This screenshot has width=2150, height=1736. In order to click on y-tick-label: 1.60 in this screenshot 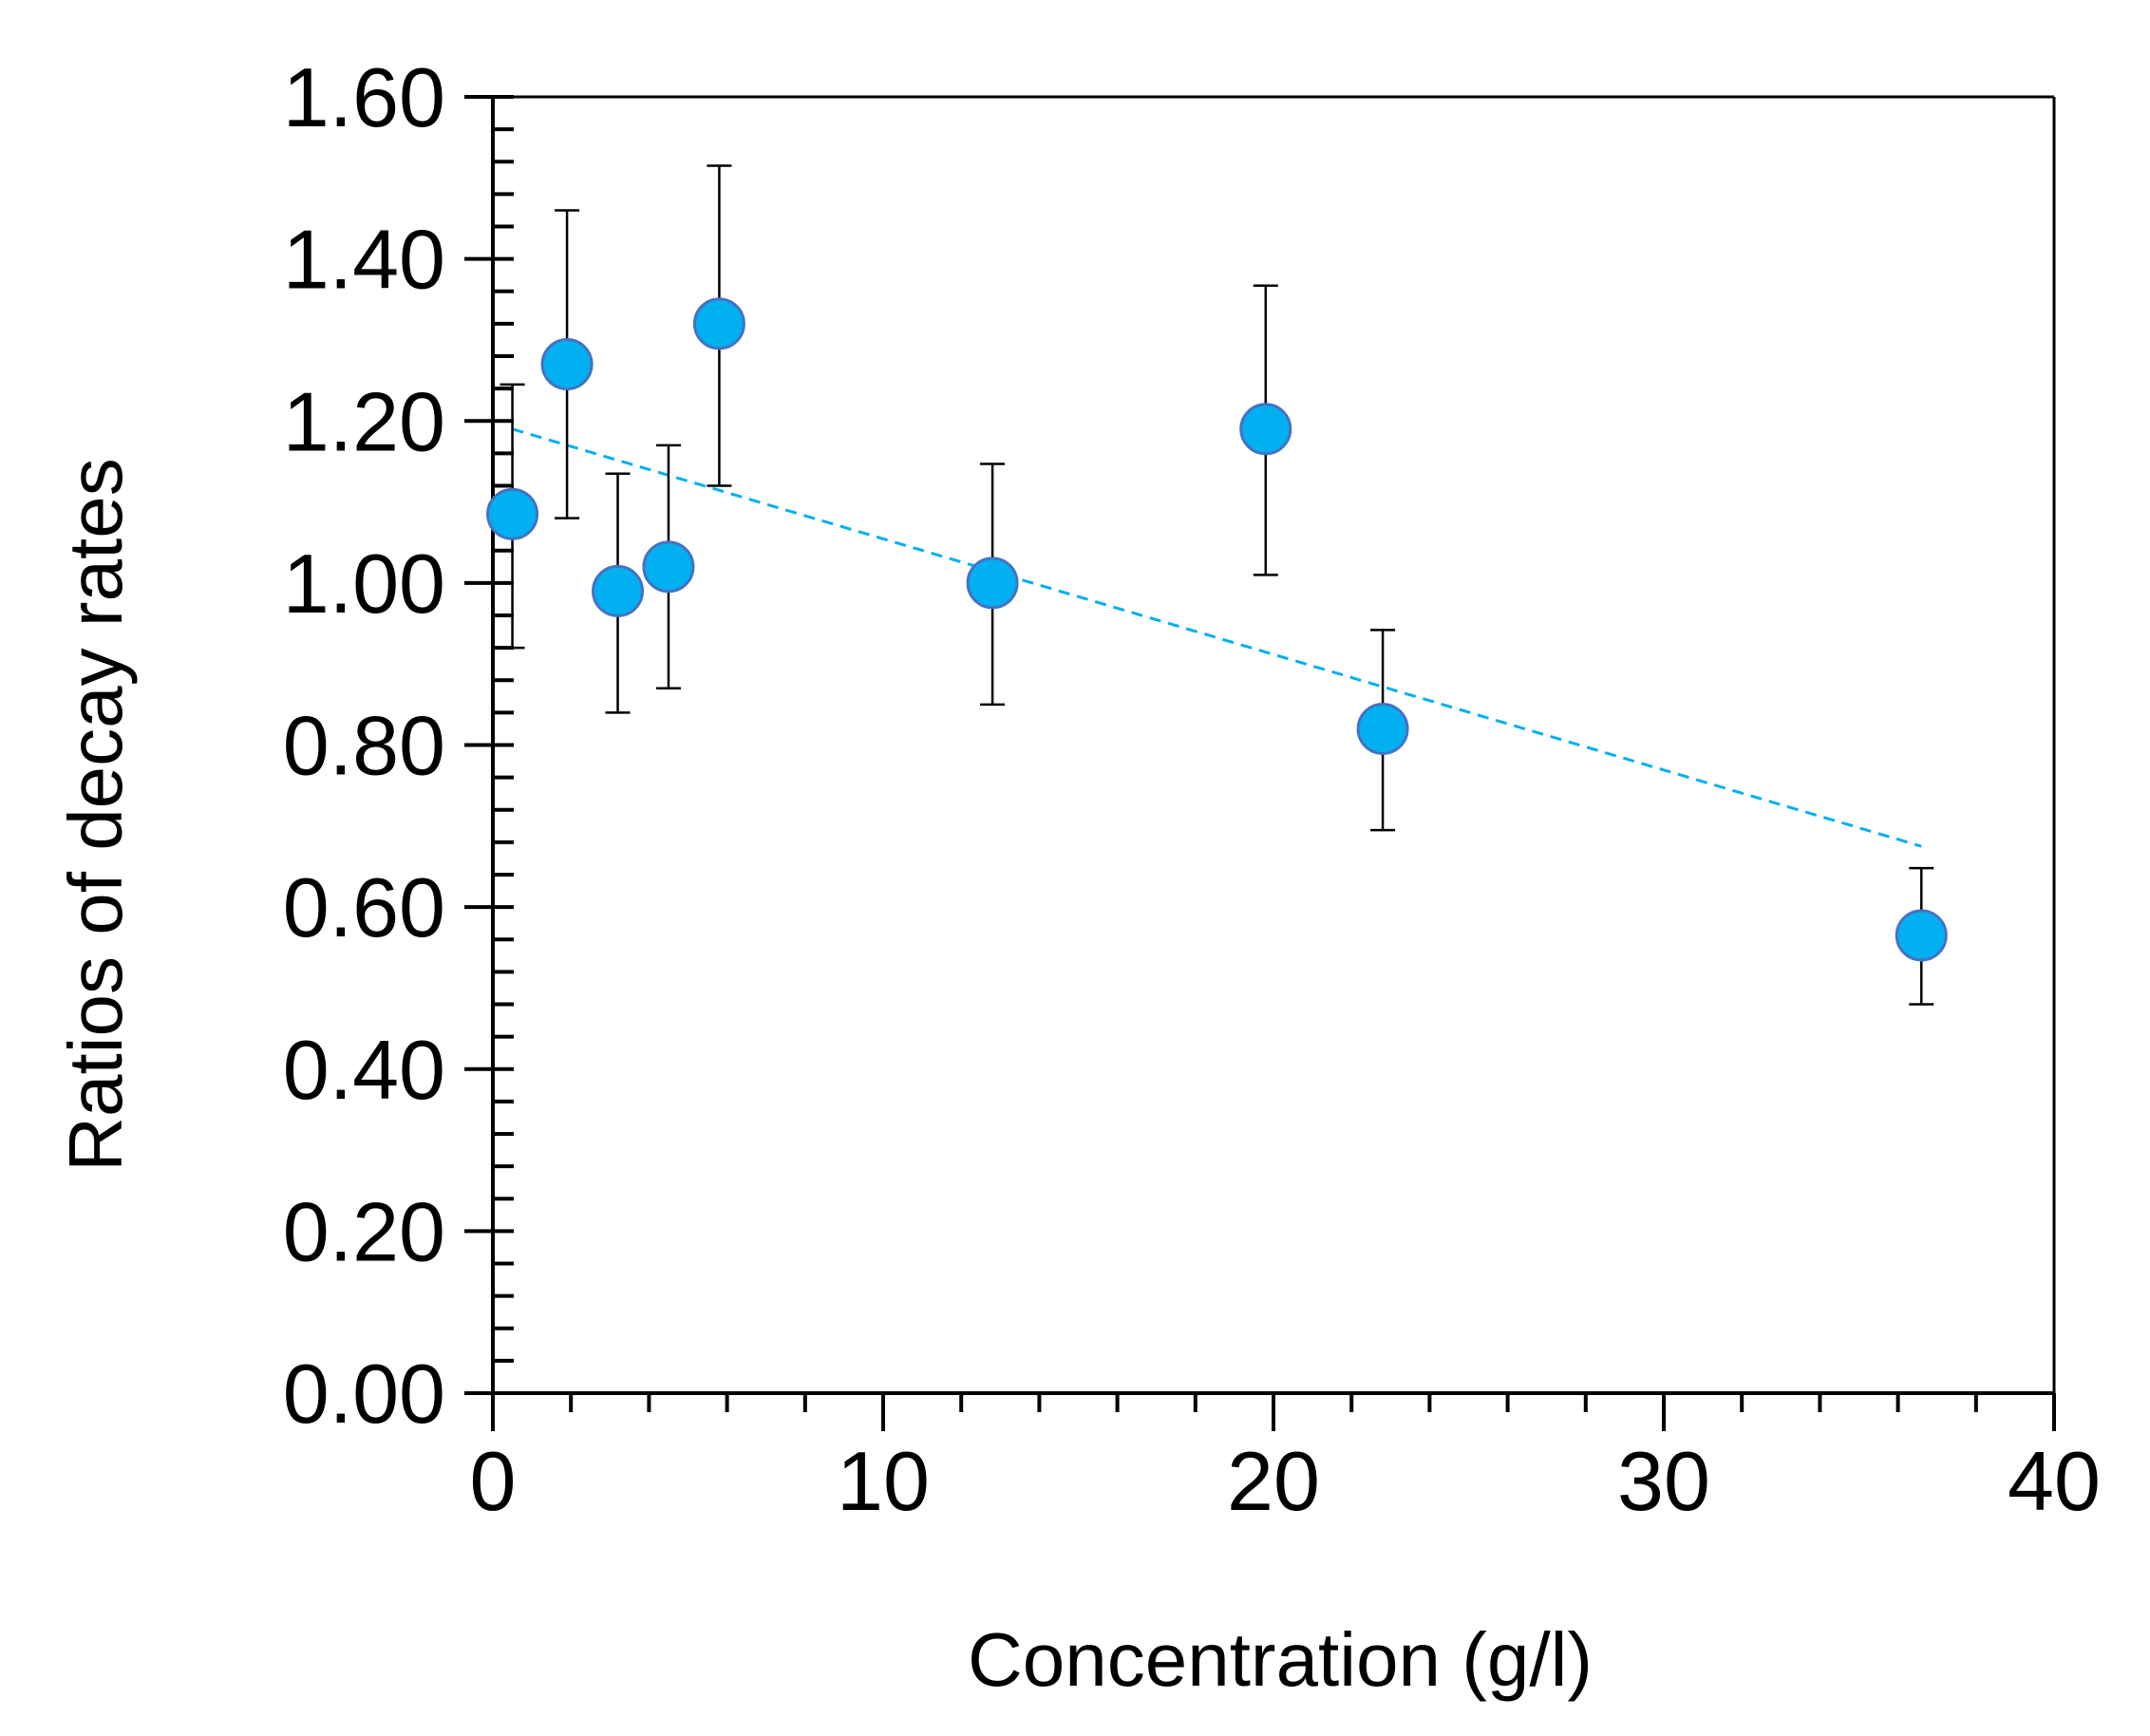, I will do `click(364, 97)`.